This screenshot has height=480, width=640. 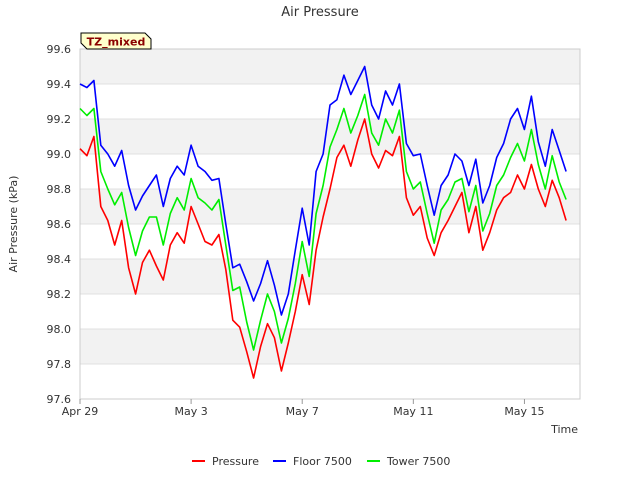 I want to click on tz-tag-box, so click(x=116, y=41).